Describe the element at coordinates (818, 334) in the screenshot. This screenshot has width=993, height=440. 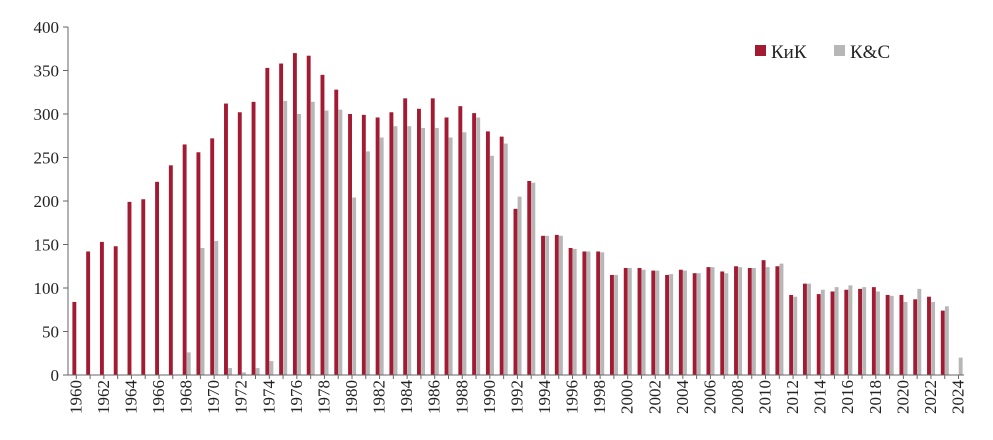
I see `bar-kik-2014` at that location.